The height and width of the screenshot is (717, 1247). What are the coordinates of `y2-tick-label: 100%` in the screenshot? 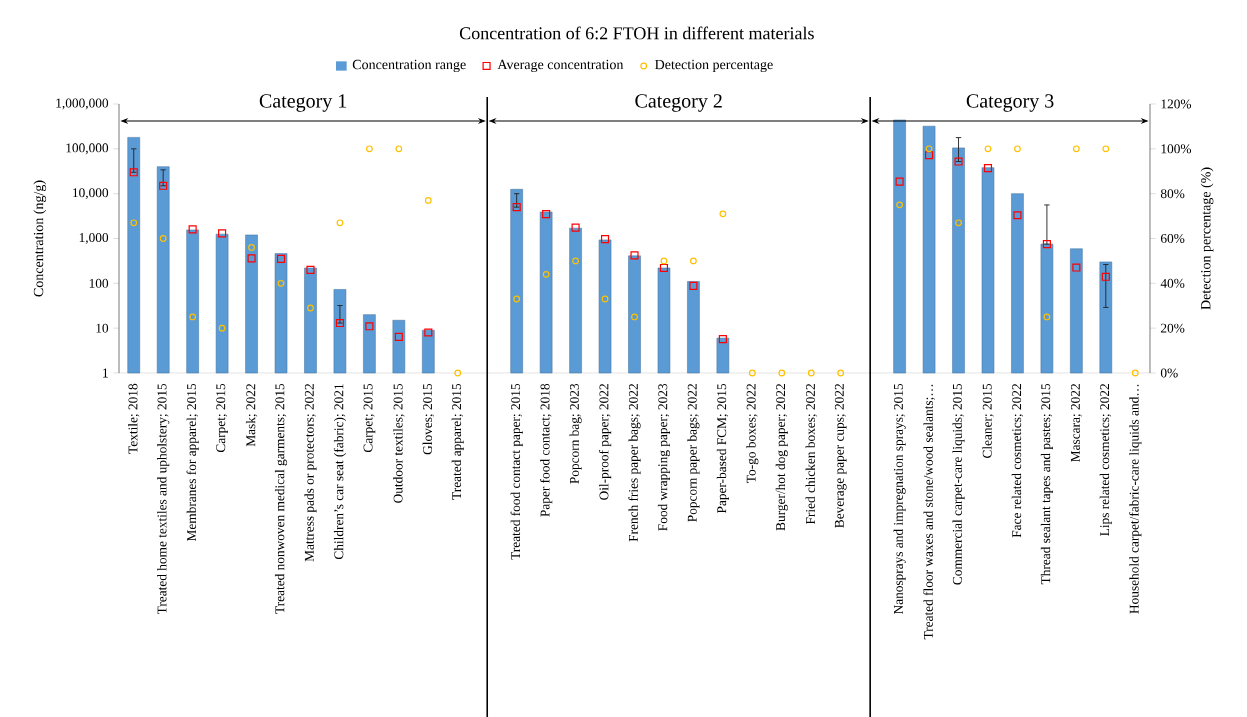 It's located at (1176, 149).